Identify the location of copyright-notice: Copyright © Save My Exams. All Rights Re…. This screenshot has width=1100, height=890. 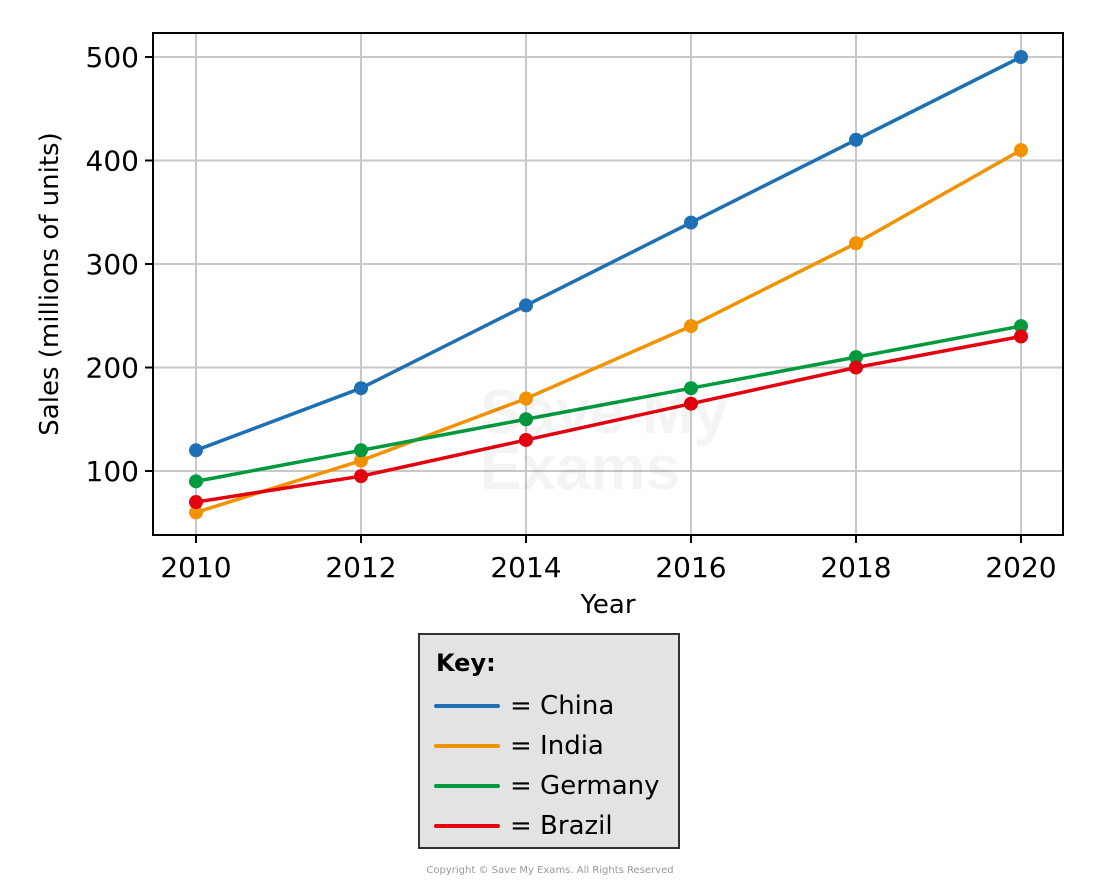
(550, 870).